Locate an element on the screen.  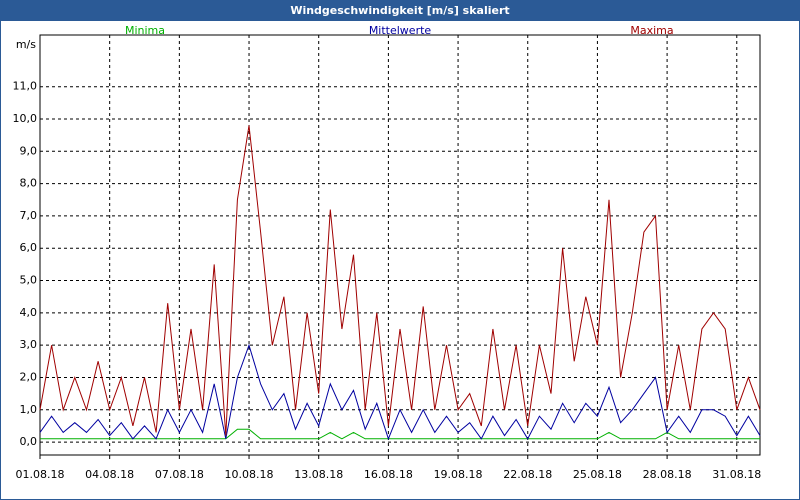
y-tick-label: 7,0 is located at coordinates (29, 215).